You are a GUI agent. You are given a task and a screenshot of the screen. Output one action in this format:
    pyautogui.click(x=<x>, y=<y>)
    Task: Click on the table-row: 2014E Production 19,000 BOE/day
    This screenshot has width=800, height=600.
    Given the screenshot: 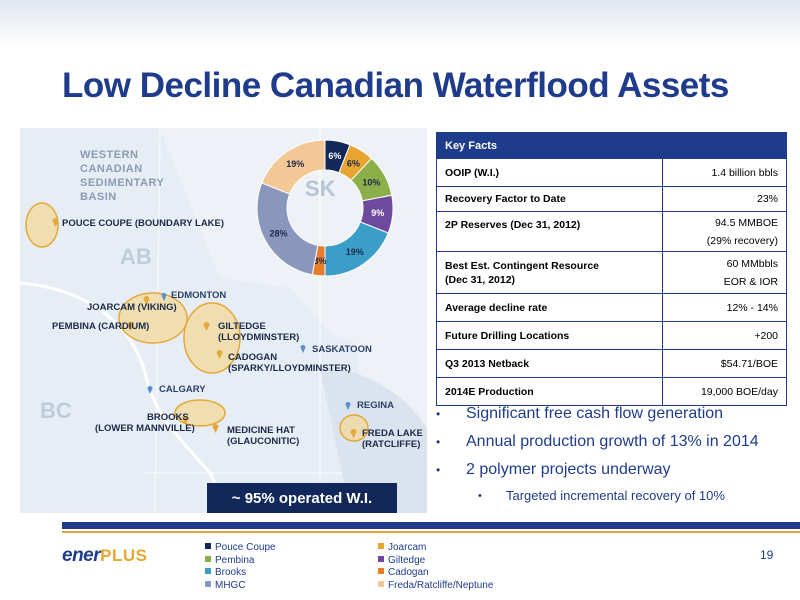 What is the action you would take?
    pyautogui.click(x=612, y=391)
    